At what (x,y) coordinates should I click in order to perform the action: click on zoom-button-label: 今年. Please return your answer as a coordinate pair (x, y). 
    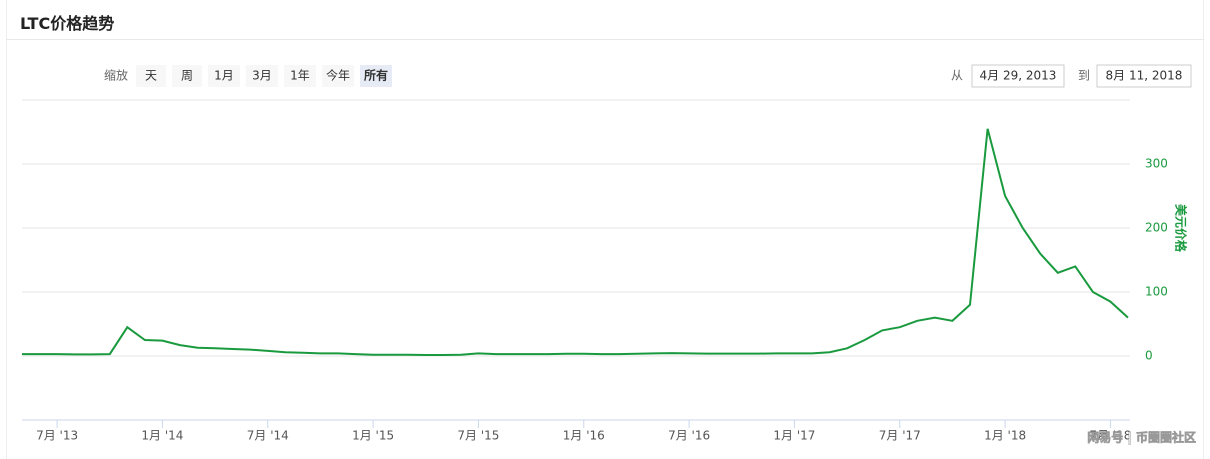
    Looking at the image, I should click on (338, 75).